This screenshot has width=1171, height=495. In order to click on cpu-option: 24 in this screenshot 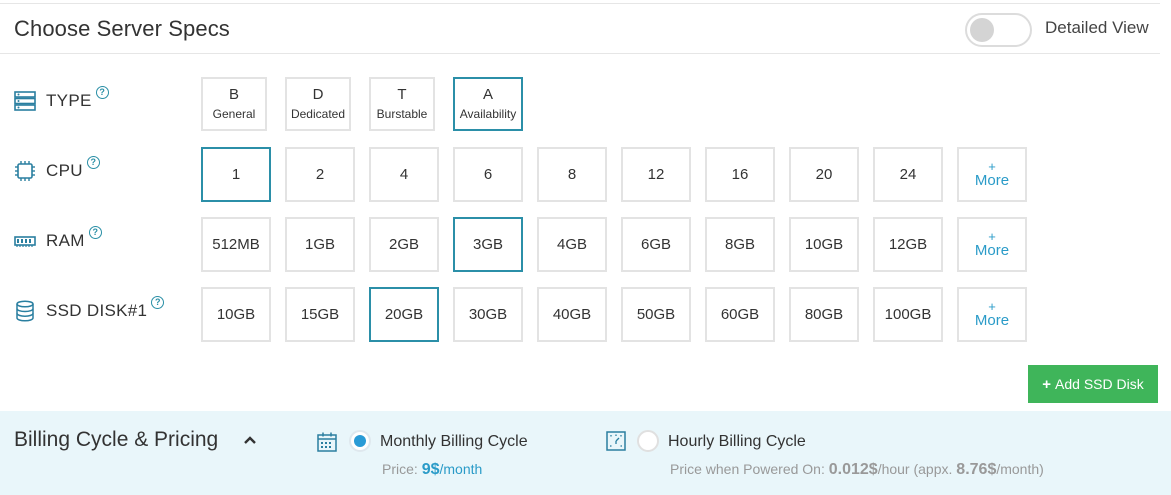, I will do `click(908, 174)`.